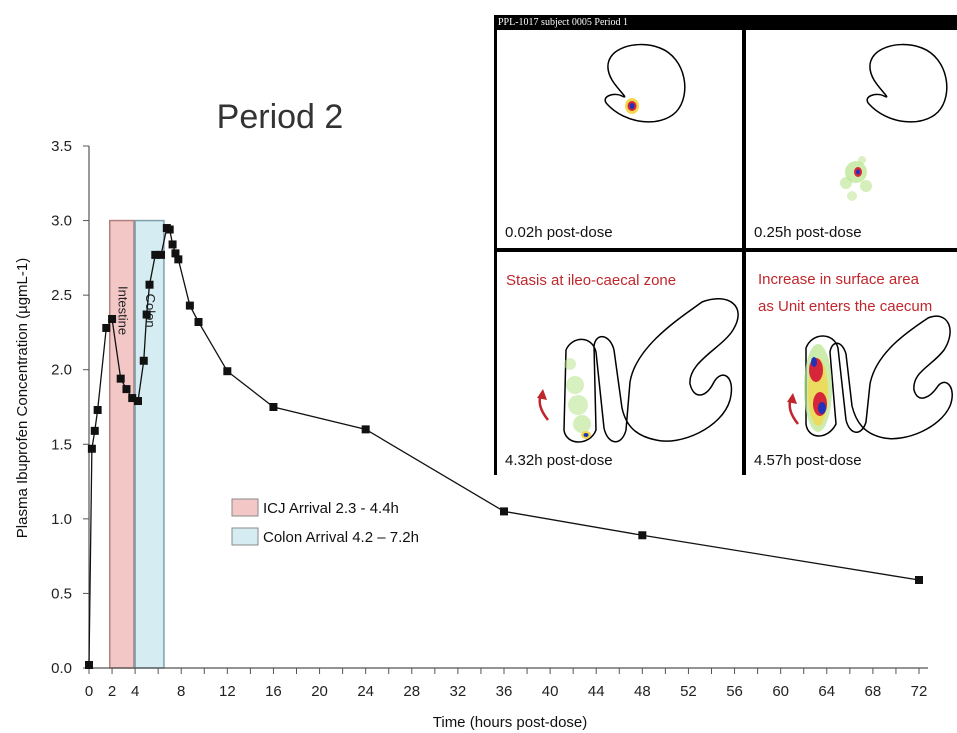  Describe the element at coordinates (851, 139) in the screenshot. I see `scan-panel-0.25h: 0.25h post-dose` at that location.